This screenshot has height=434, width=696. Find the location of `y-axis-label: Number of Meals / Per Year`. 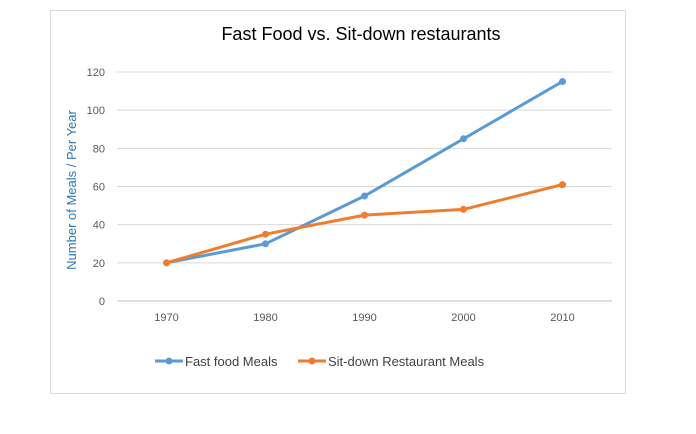

y-axis-label: Number of Meals / Per Year is located at coordinates (71, 189).